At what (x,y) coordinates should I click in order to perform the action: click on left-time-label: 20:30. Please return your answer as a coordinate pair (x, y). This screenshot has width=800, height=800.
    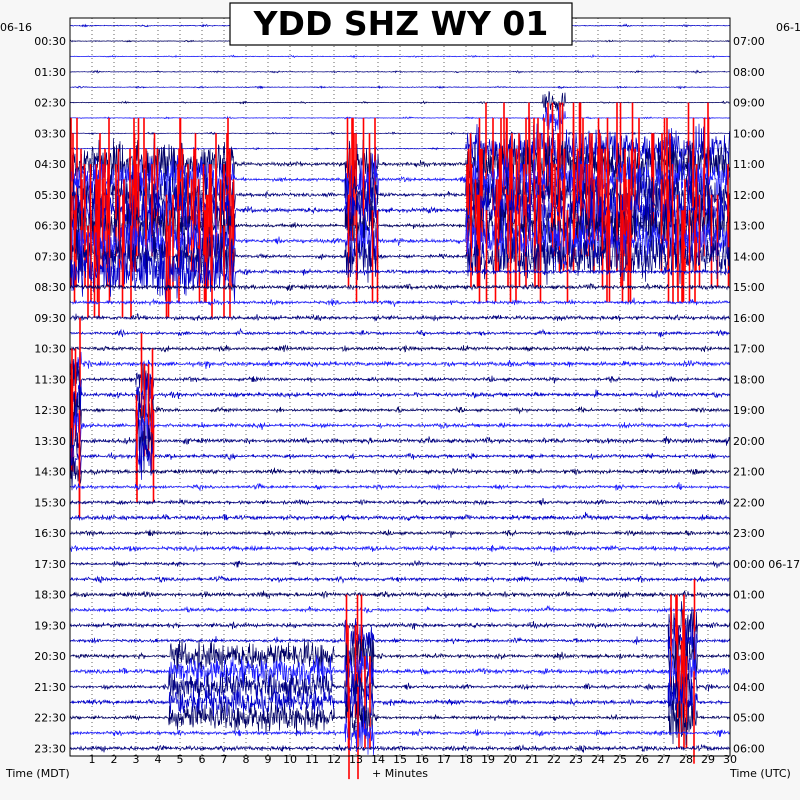
    Looking at the image, I should click on (50, 656).